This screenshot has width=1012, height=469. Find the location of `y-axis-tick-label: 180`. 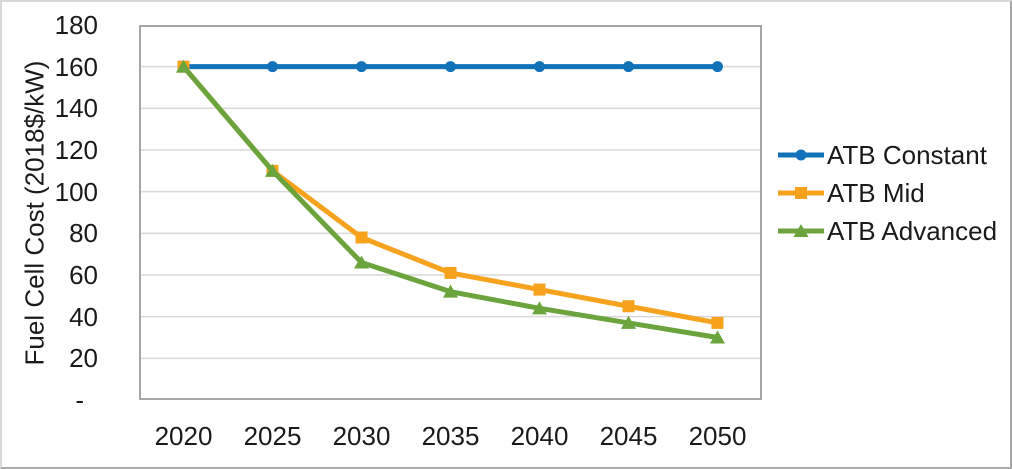

y-axis-tick-label: 180 is located at coordinates (76, 25).